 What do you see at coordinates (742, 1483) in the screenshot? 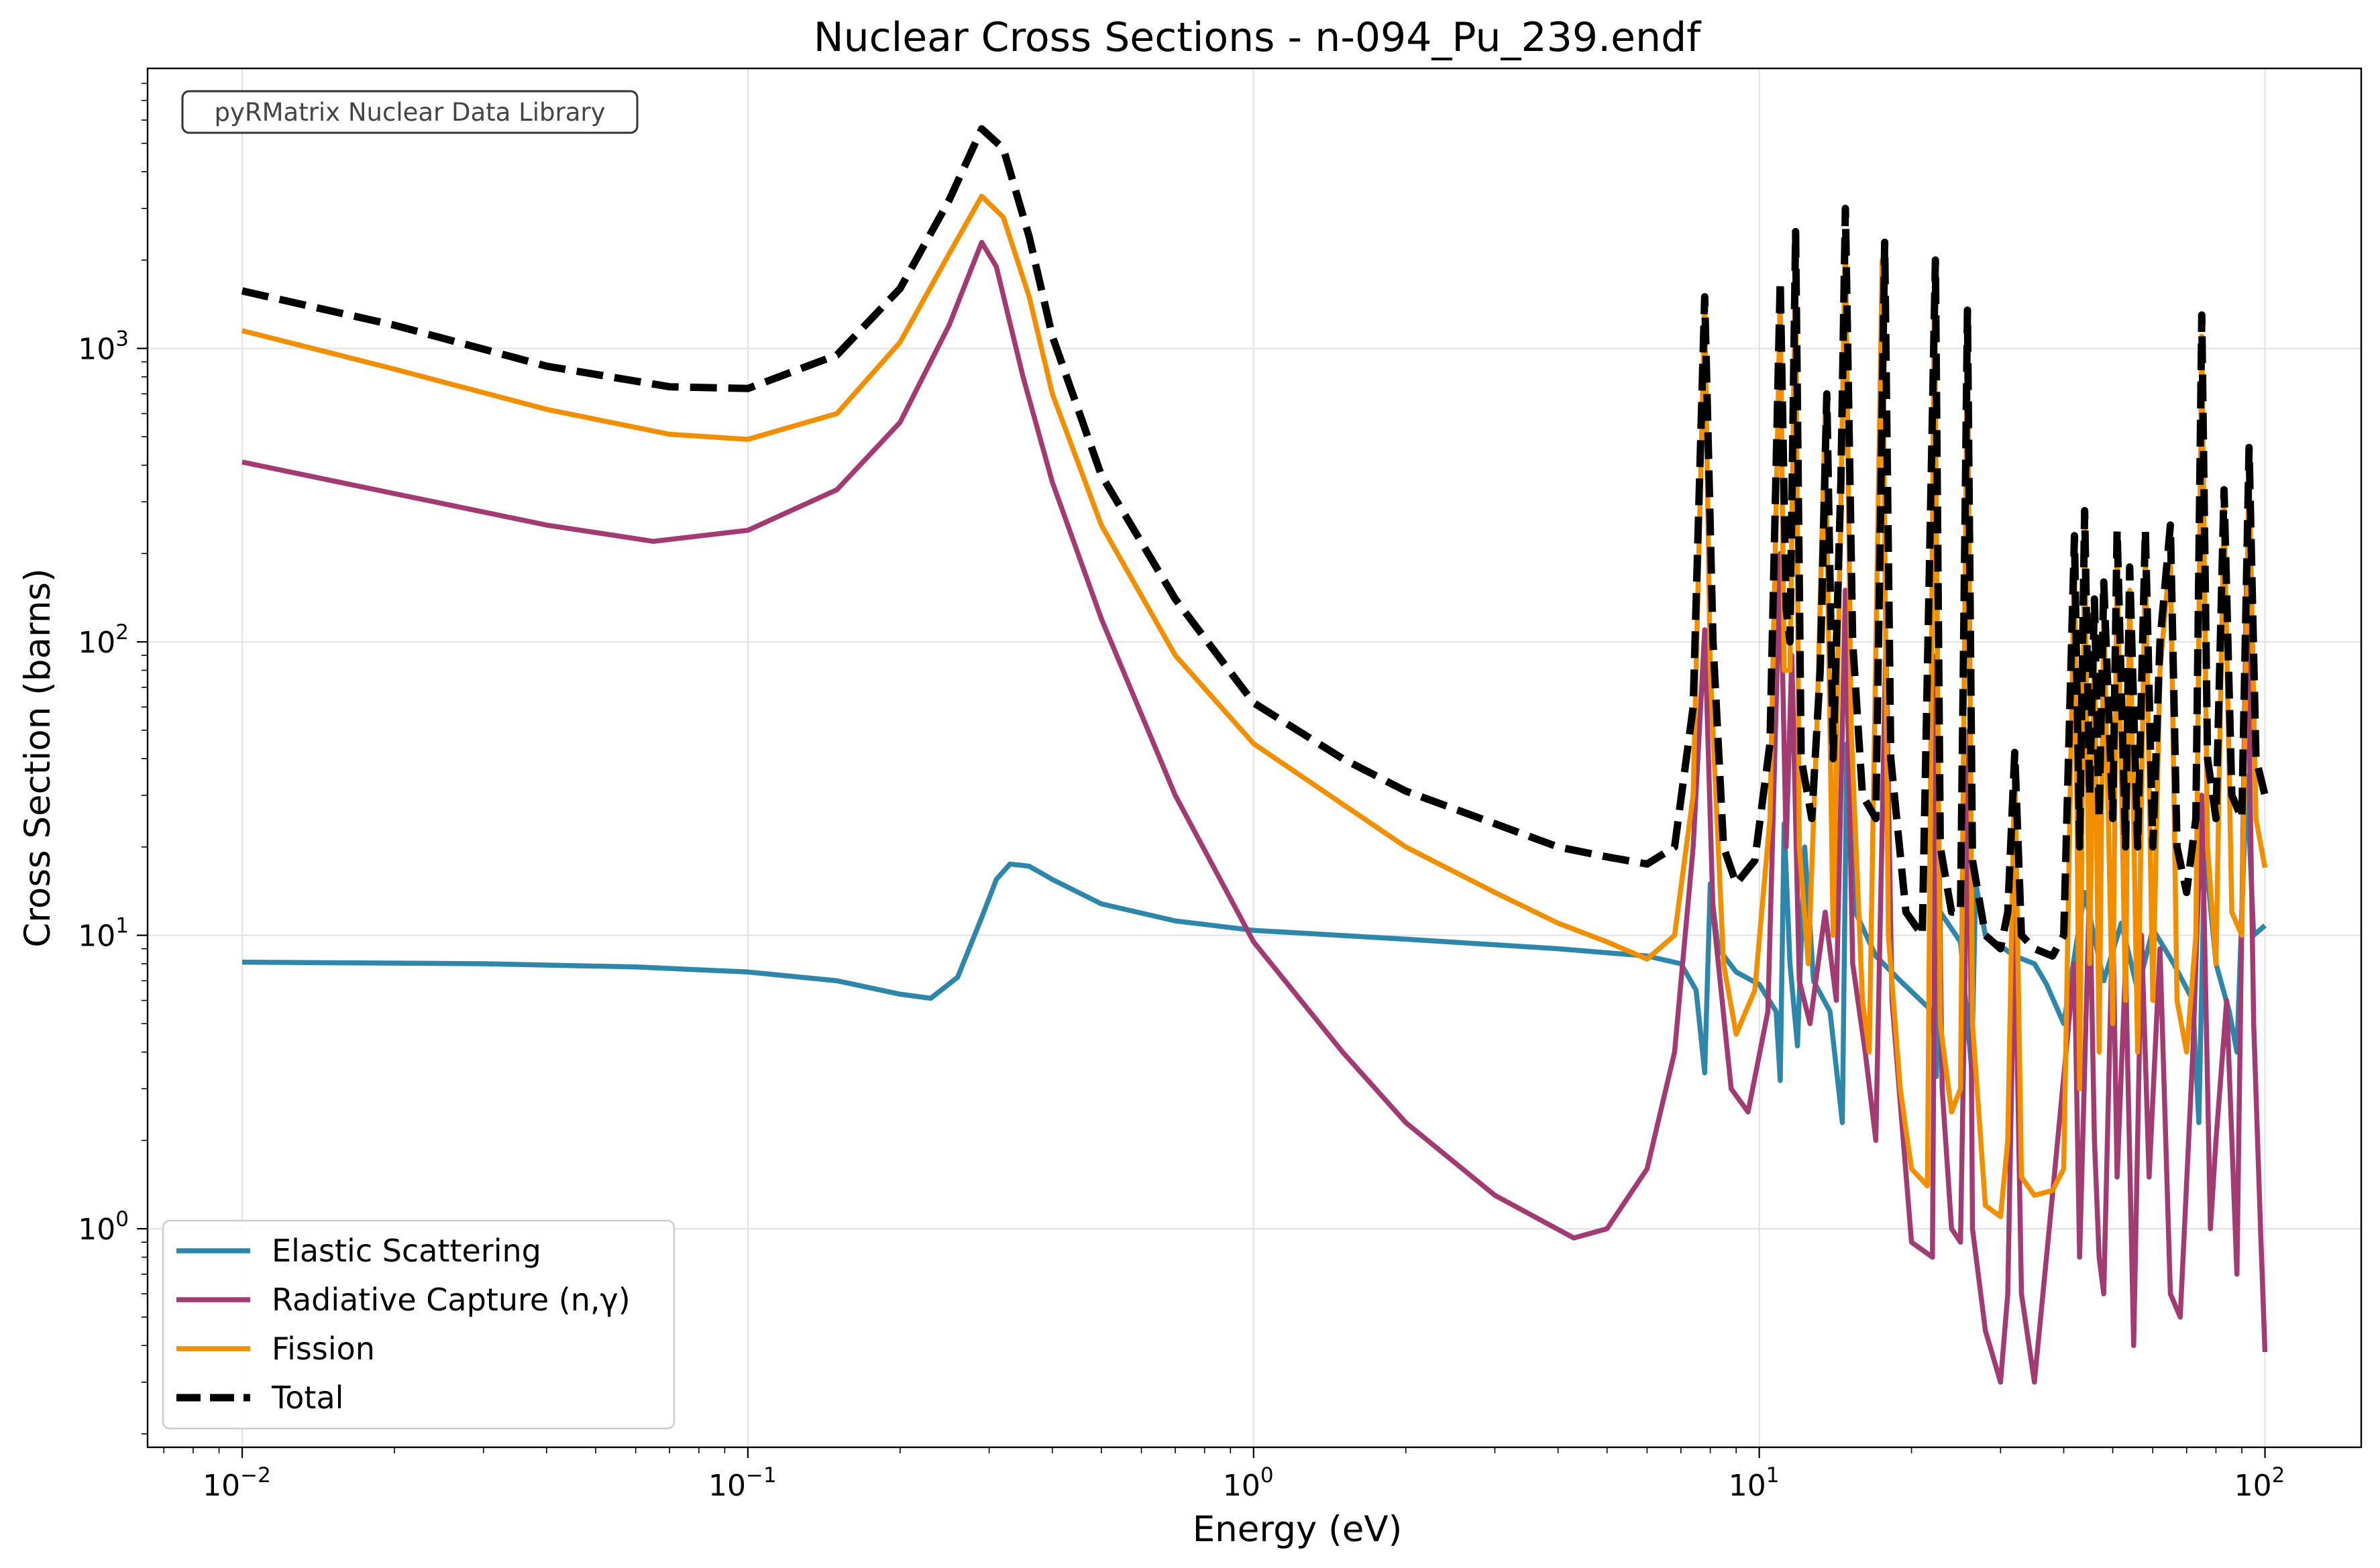
I see `x-tick-label: 10⁻¹` at bounding box center [742, 1483].